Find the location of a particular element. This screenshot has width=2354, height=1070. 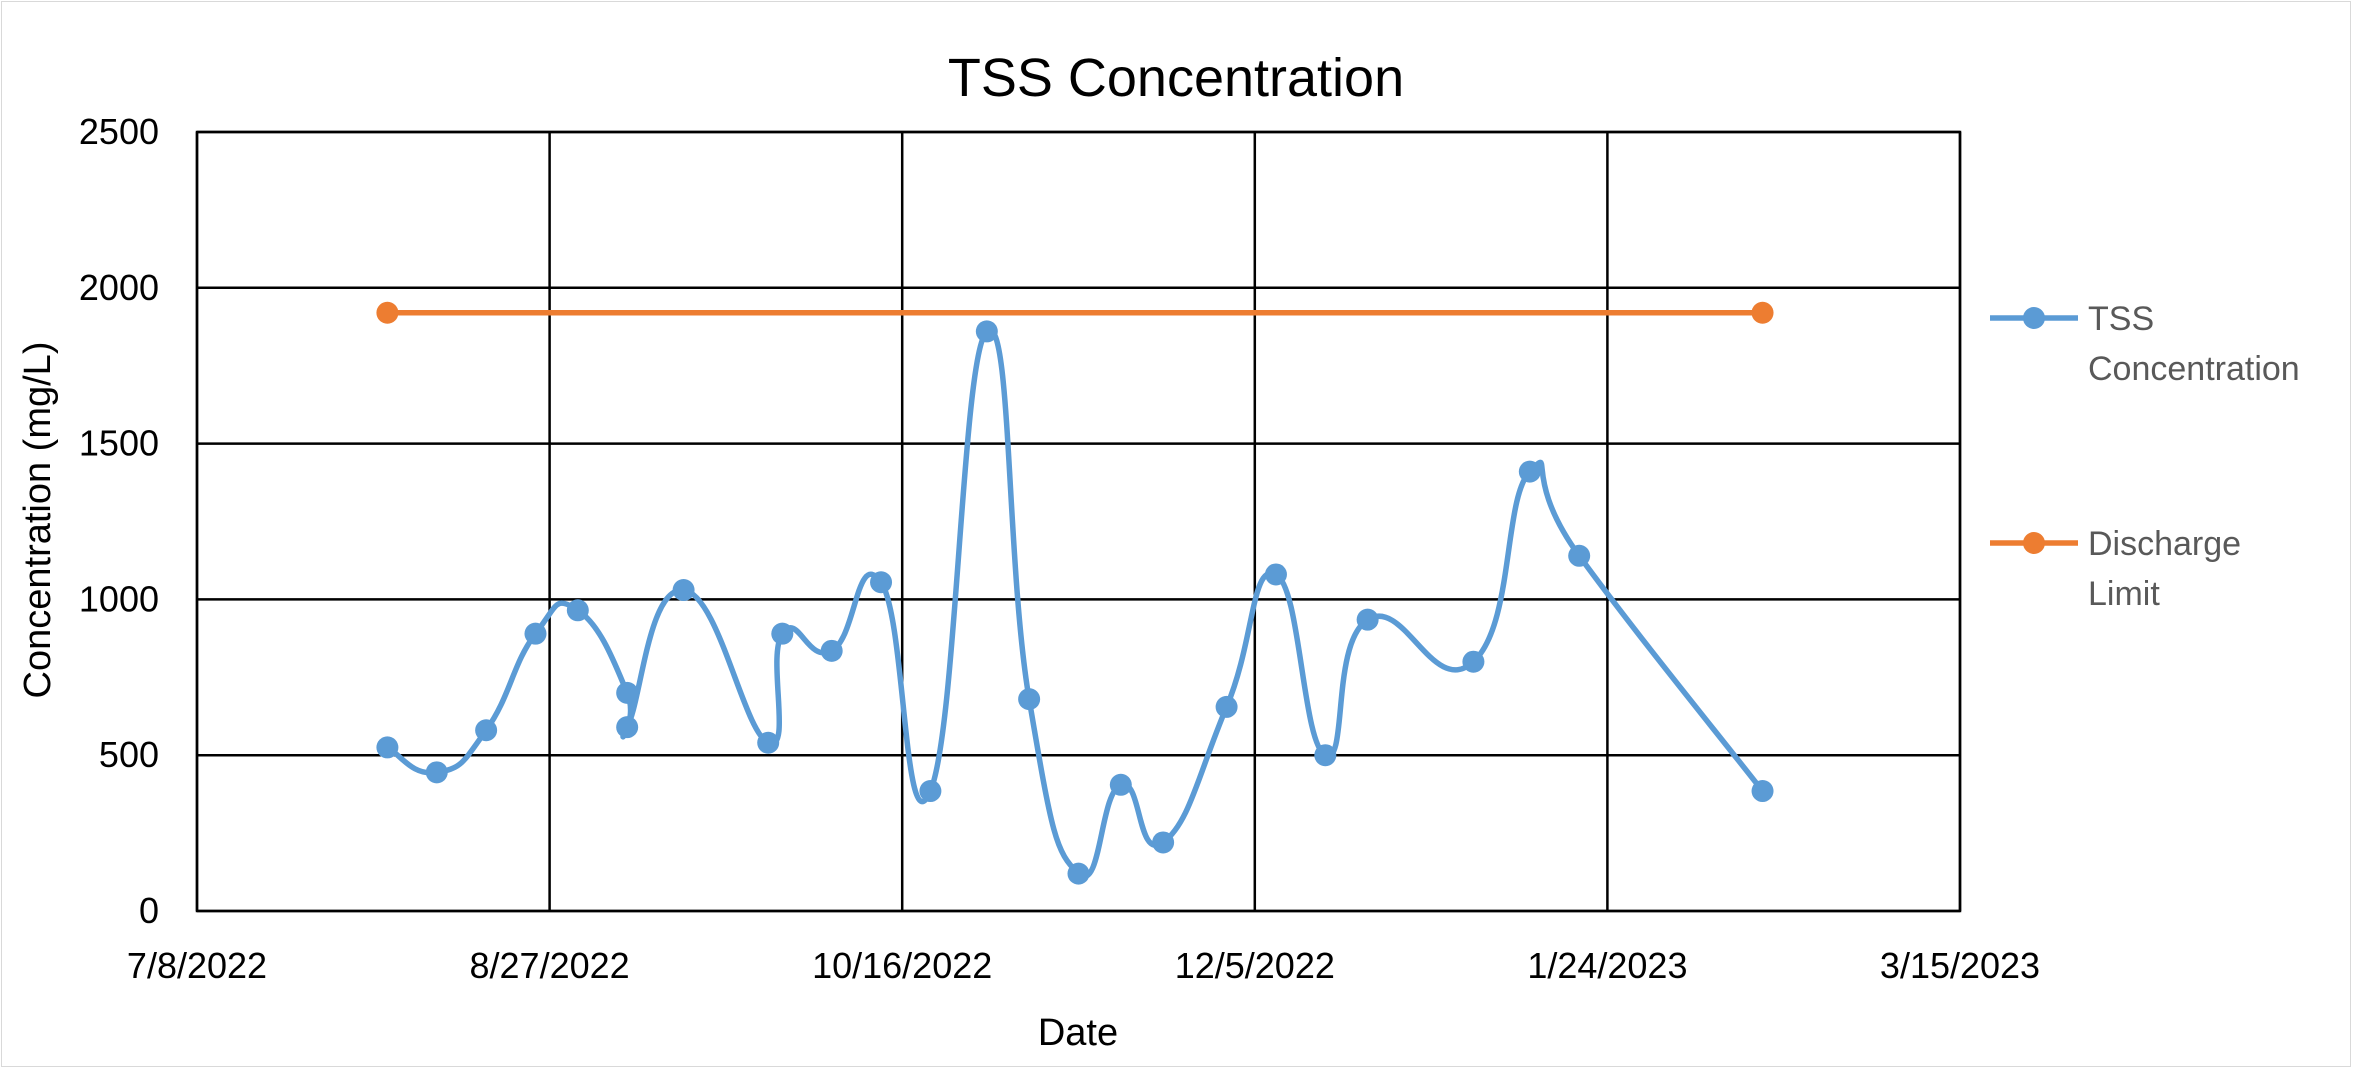

y-axis-label: Concentration (mg/L) is located at coordinates (38, 520).